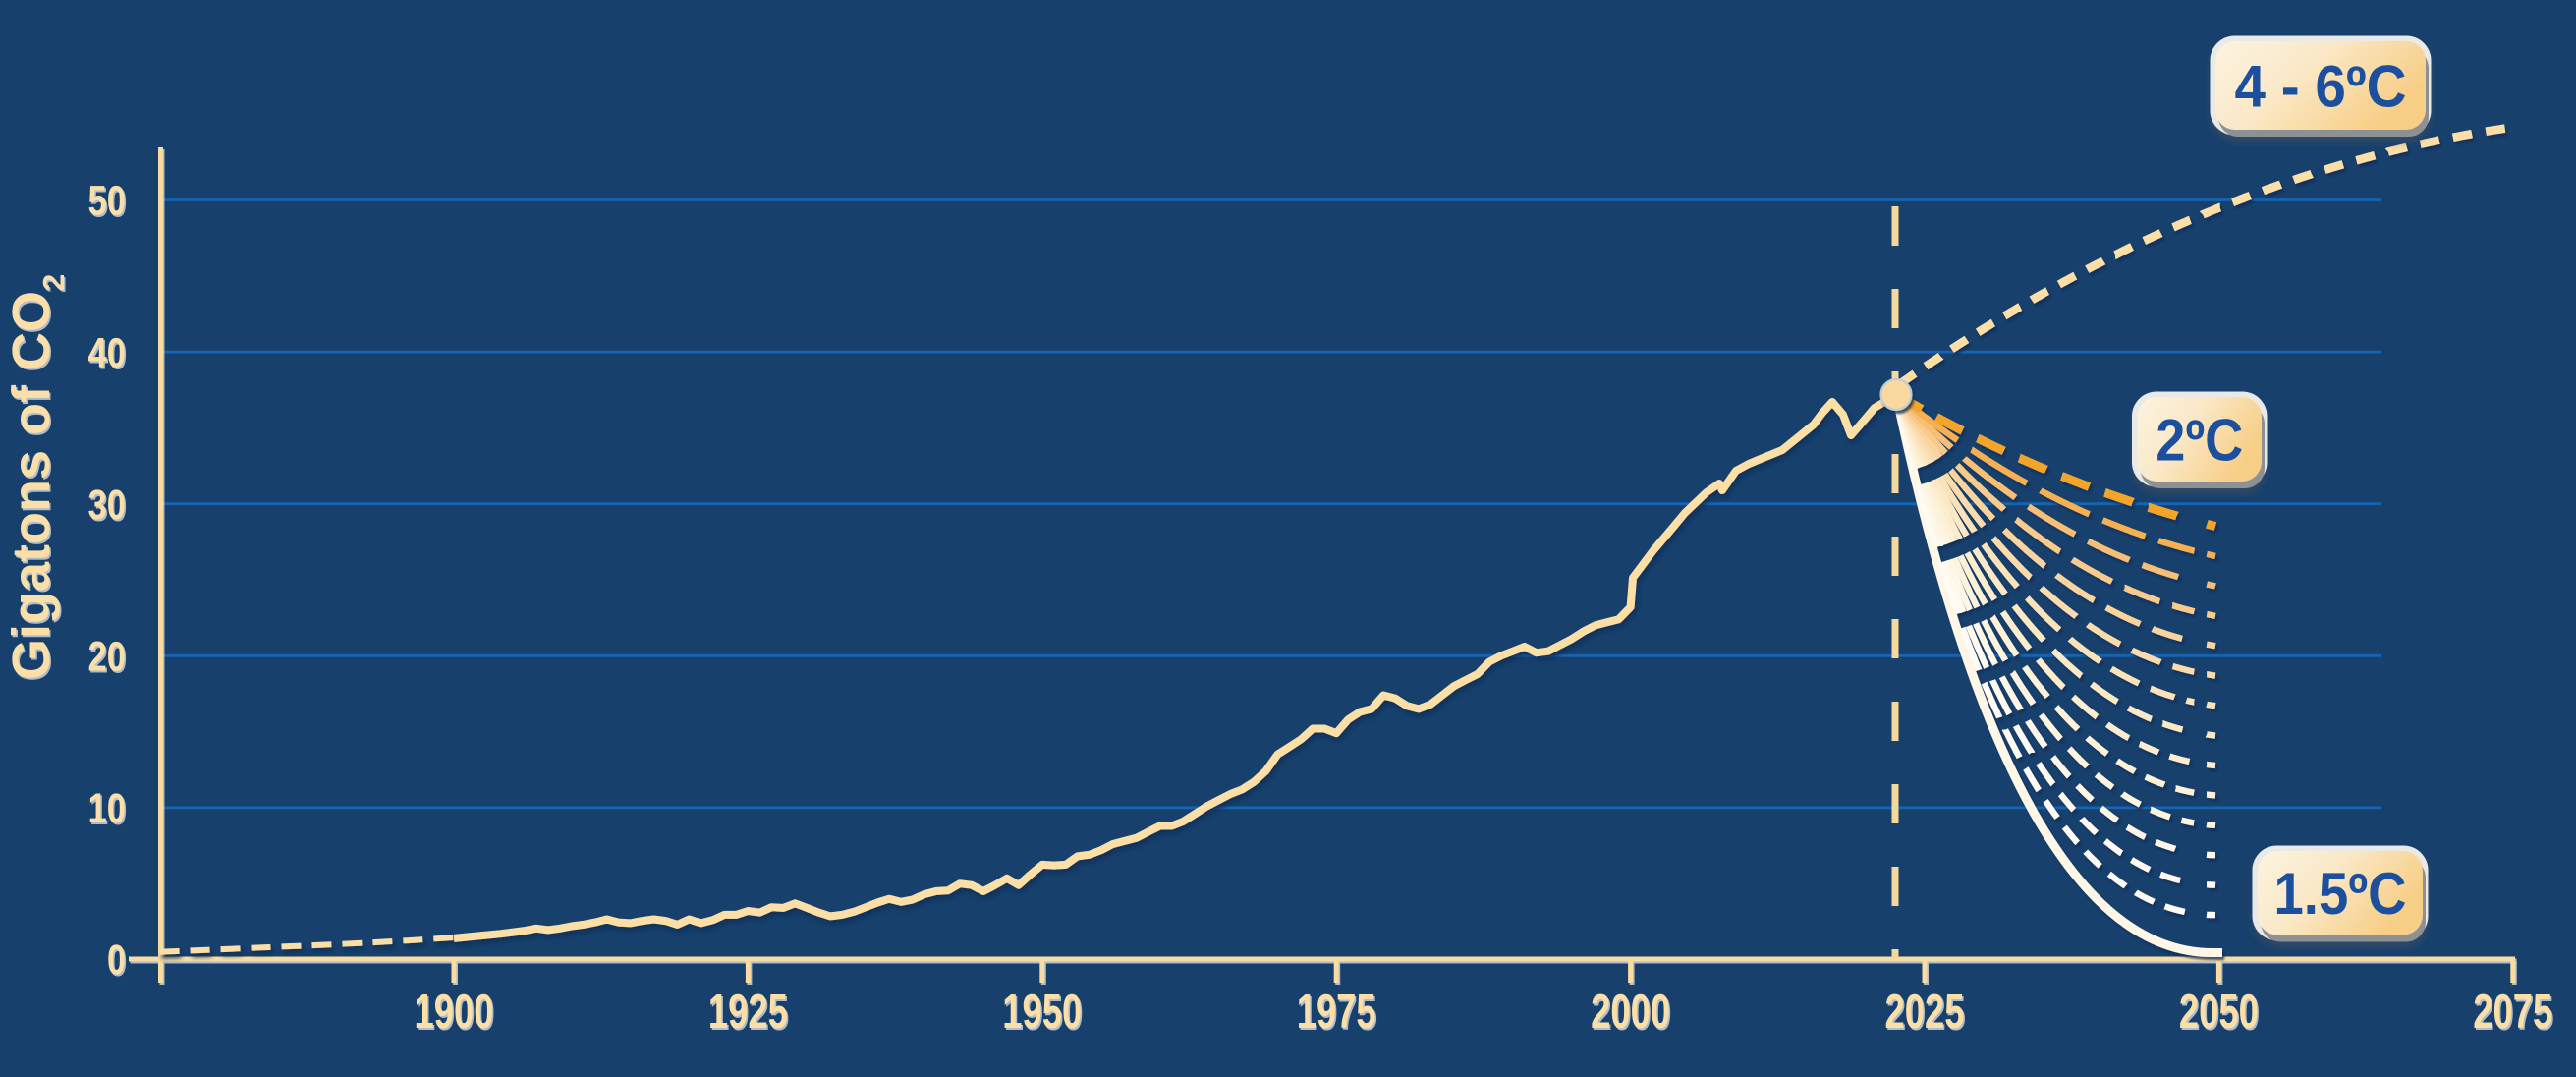  What do you see at coordinates (1042, 1012) in the screenshot?
I see `svg-text: 1950` at bounding box center [1042, 1012].